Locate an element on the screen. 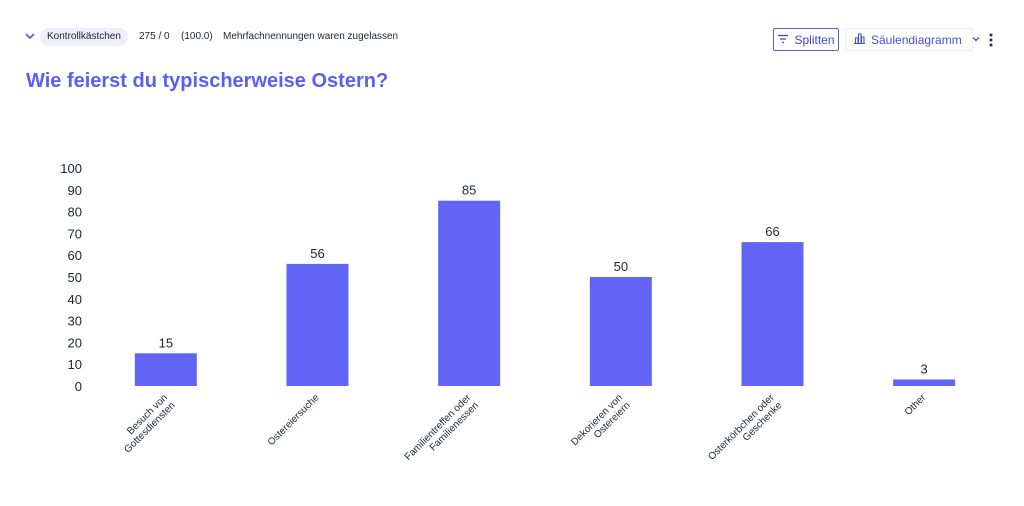 This screenshot has height=506, width=1024. data-label: 56 is located at coordinates (317, 253).